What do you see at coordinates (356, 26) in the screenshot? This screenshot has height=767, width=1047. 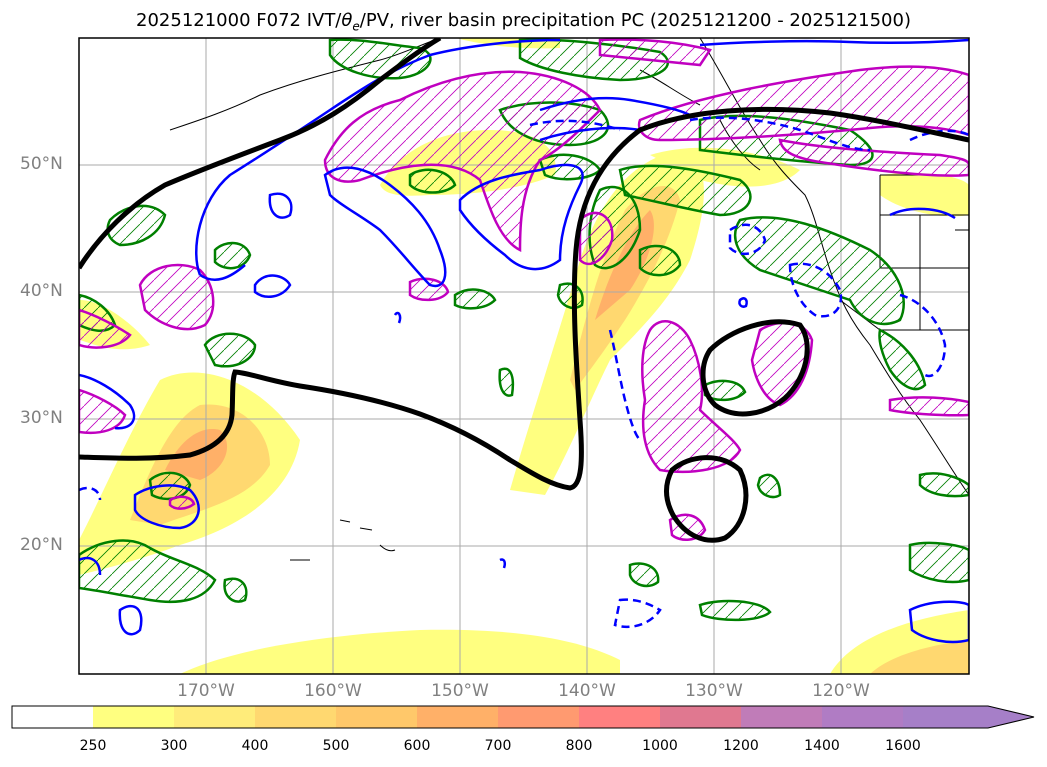 I see `title-subscript: e` at bounding box center [356, 26].